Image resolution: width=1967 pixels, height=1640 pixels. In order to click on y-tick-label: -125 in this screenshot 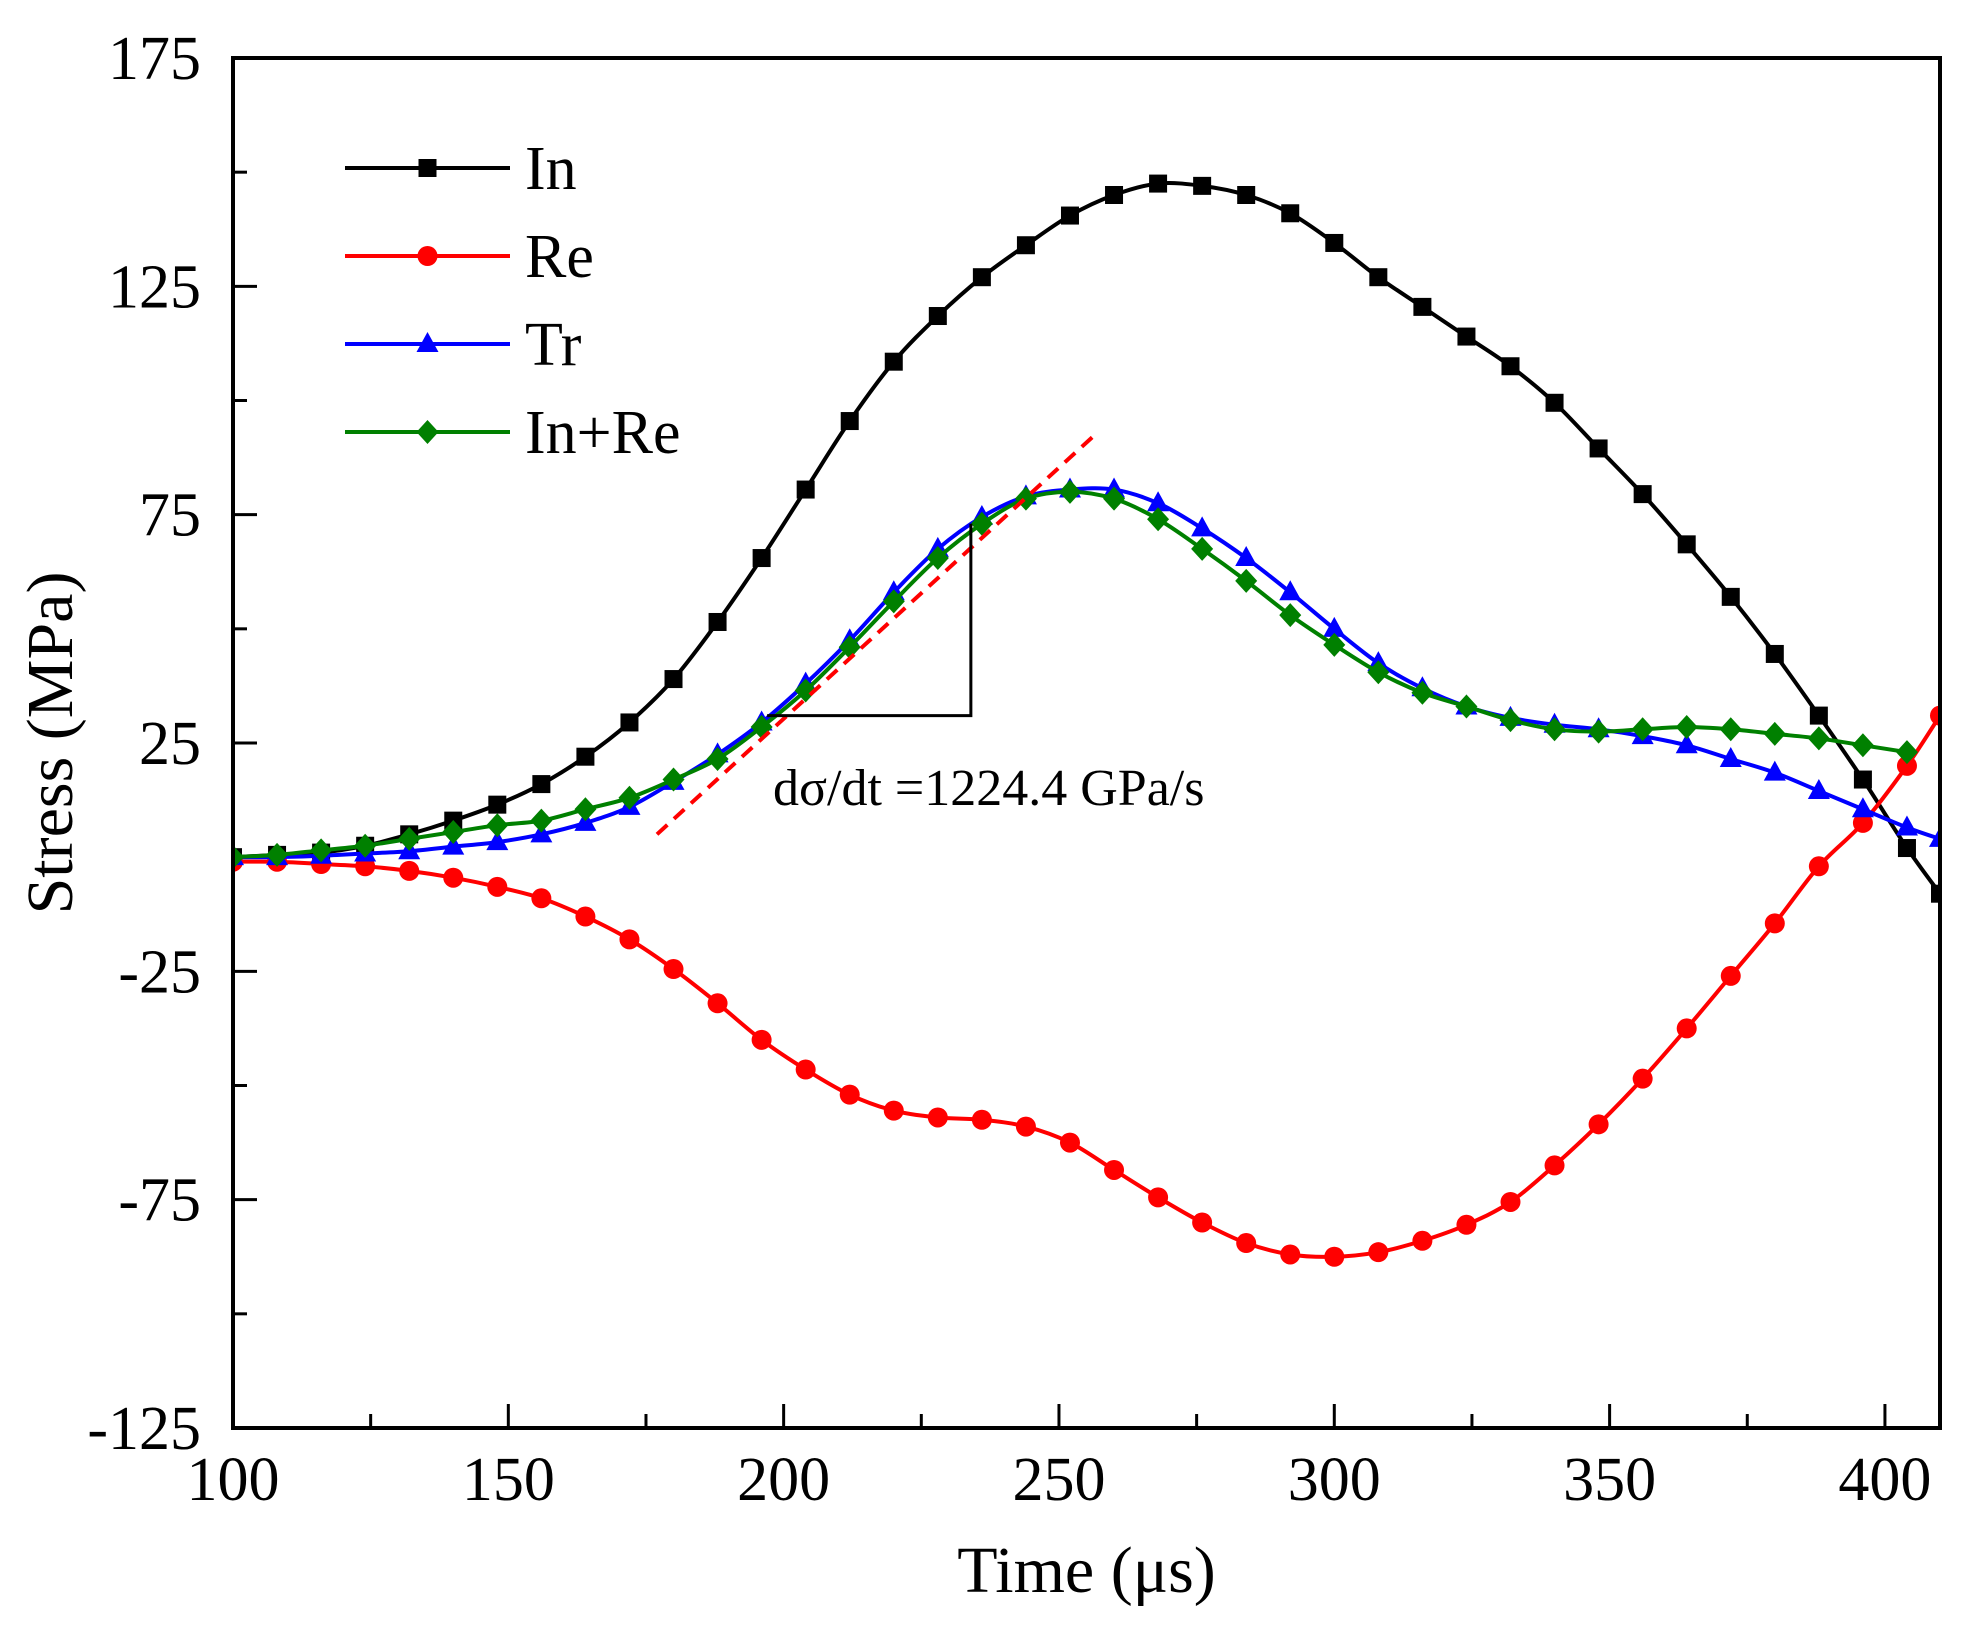, I will do `click(144, 1429)`.